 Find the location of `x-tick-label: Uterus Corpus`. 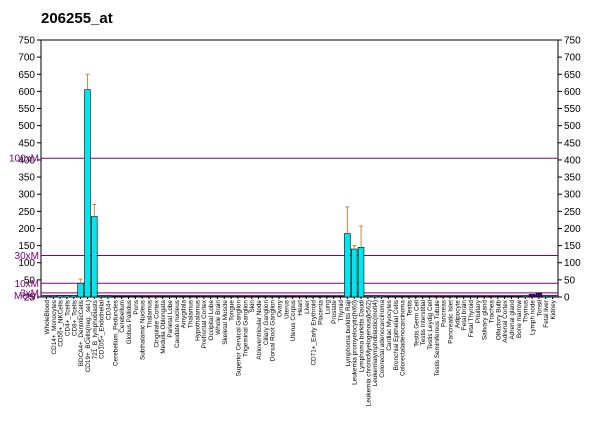

x-tick-label: Uterus Corpus is located at coordinates (293, 320).